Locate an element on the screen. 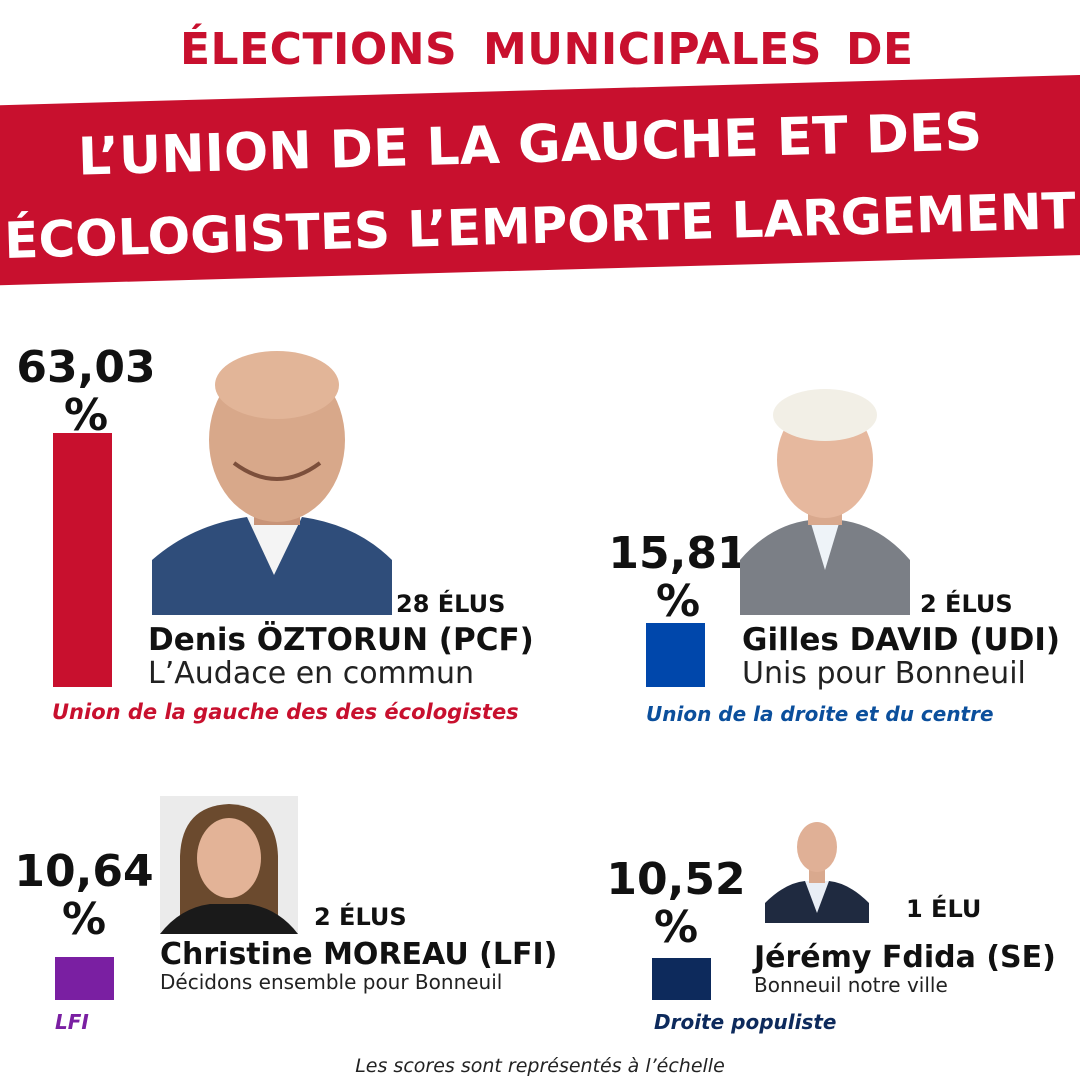  candidate-photo-david is located at coordinates (825, 500).